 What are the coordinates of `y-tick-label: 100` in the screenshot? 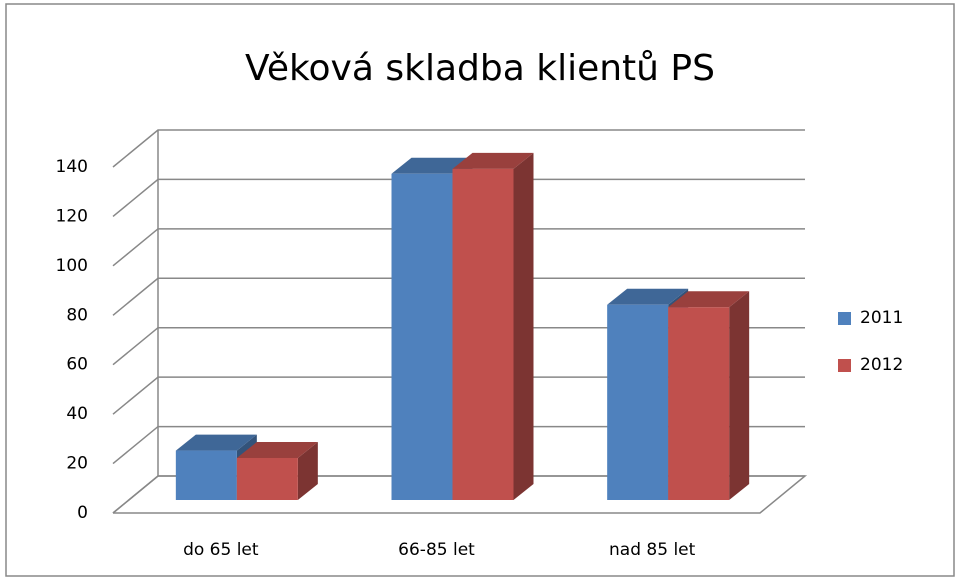 It's located at (72, 266).